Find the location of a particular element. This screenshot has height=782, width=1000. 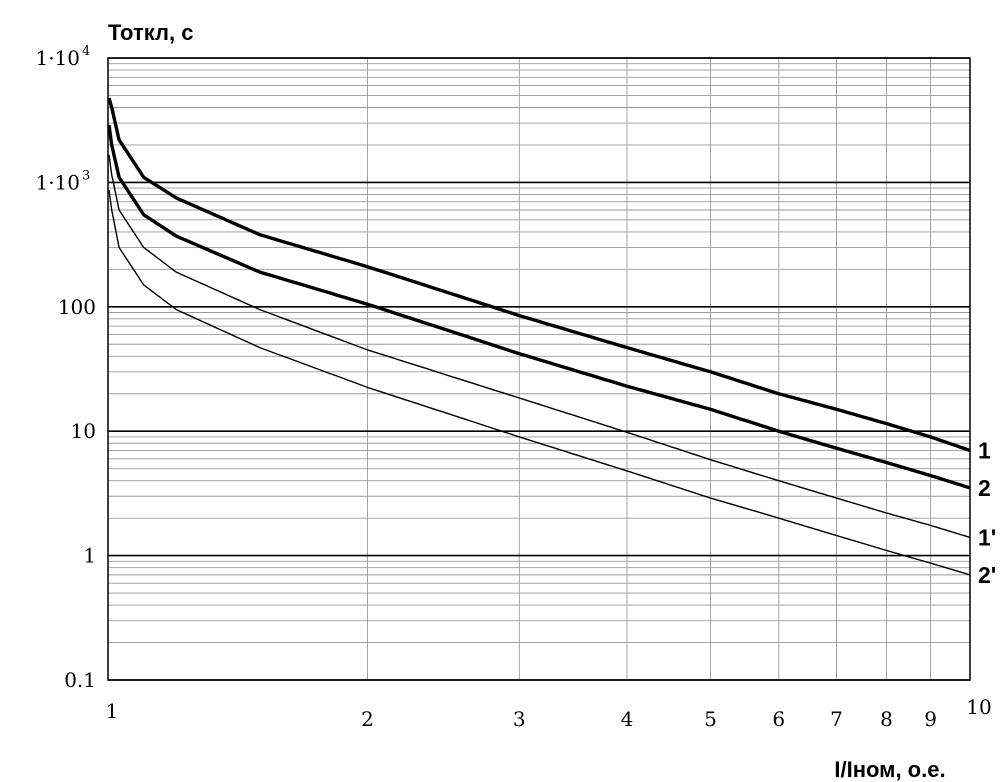

x-tick-label: 4 is located at coordinates (627, 719).